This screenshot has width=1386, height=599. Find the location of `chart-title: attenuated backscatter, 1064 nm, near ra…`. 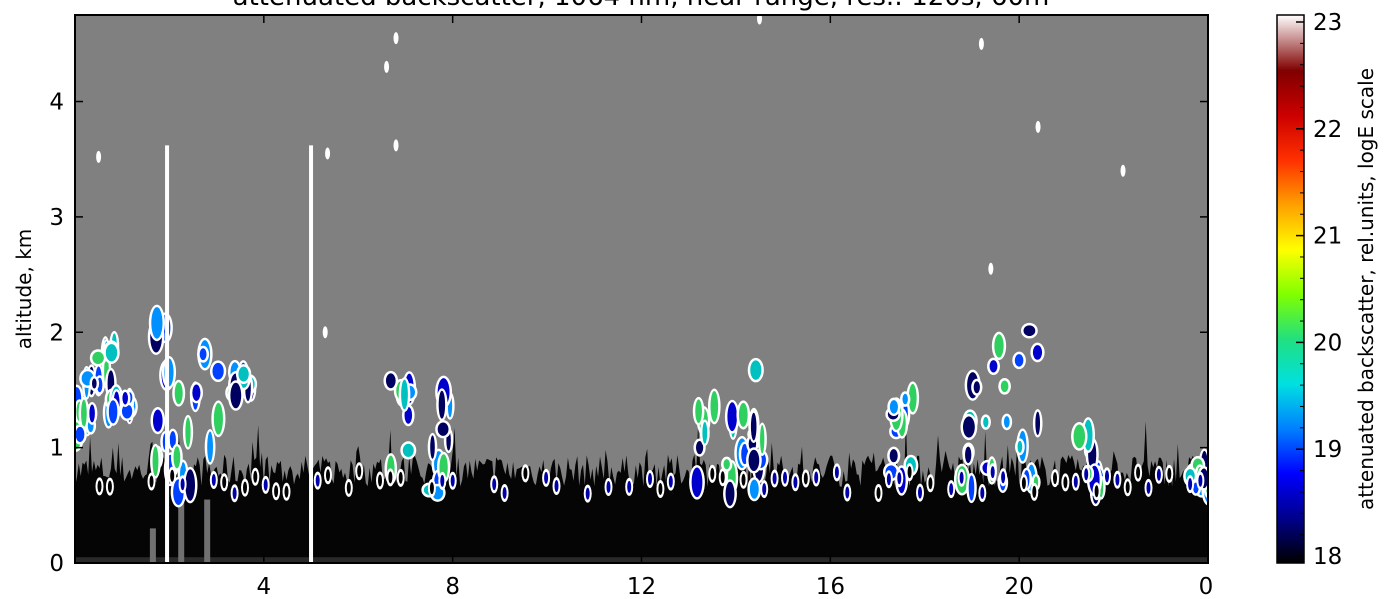

chart-title: attenuated backscatter, 1064 nm, near ra… is located at coordinates (641, 6).